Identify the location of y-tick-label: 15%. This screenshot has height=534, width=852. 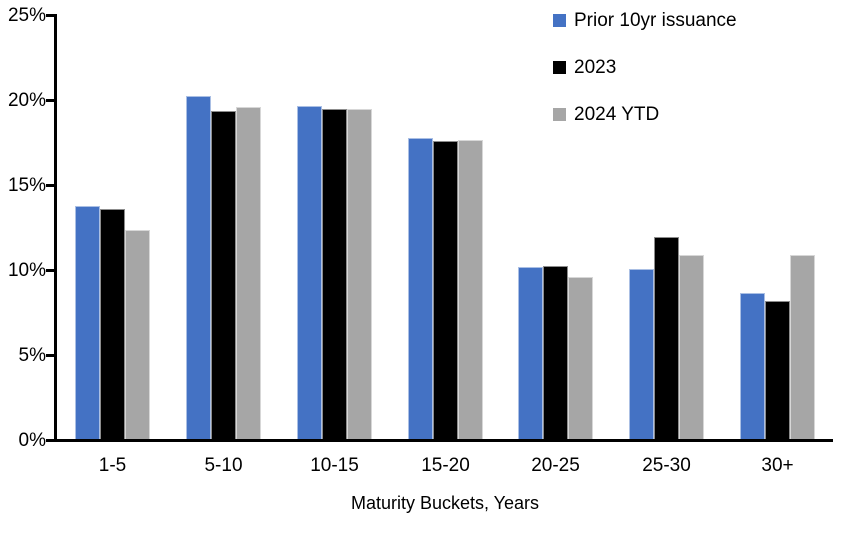
(26, 185).